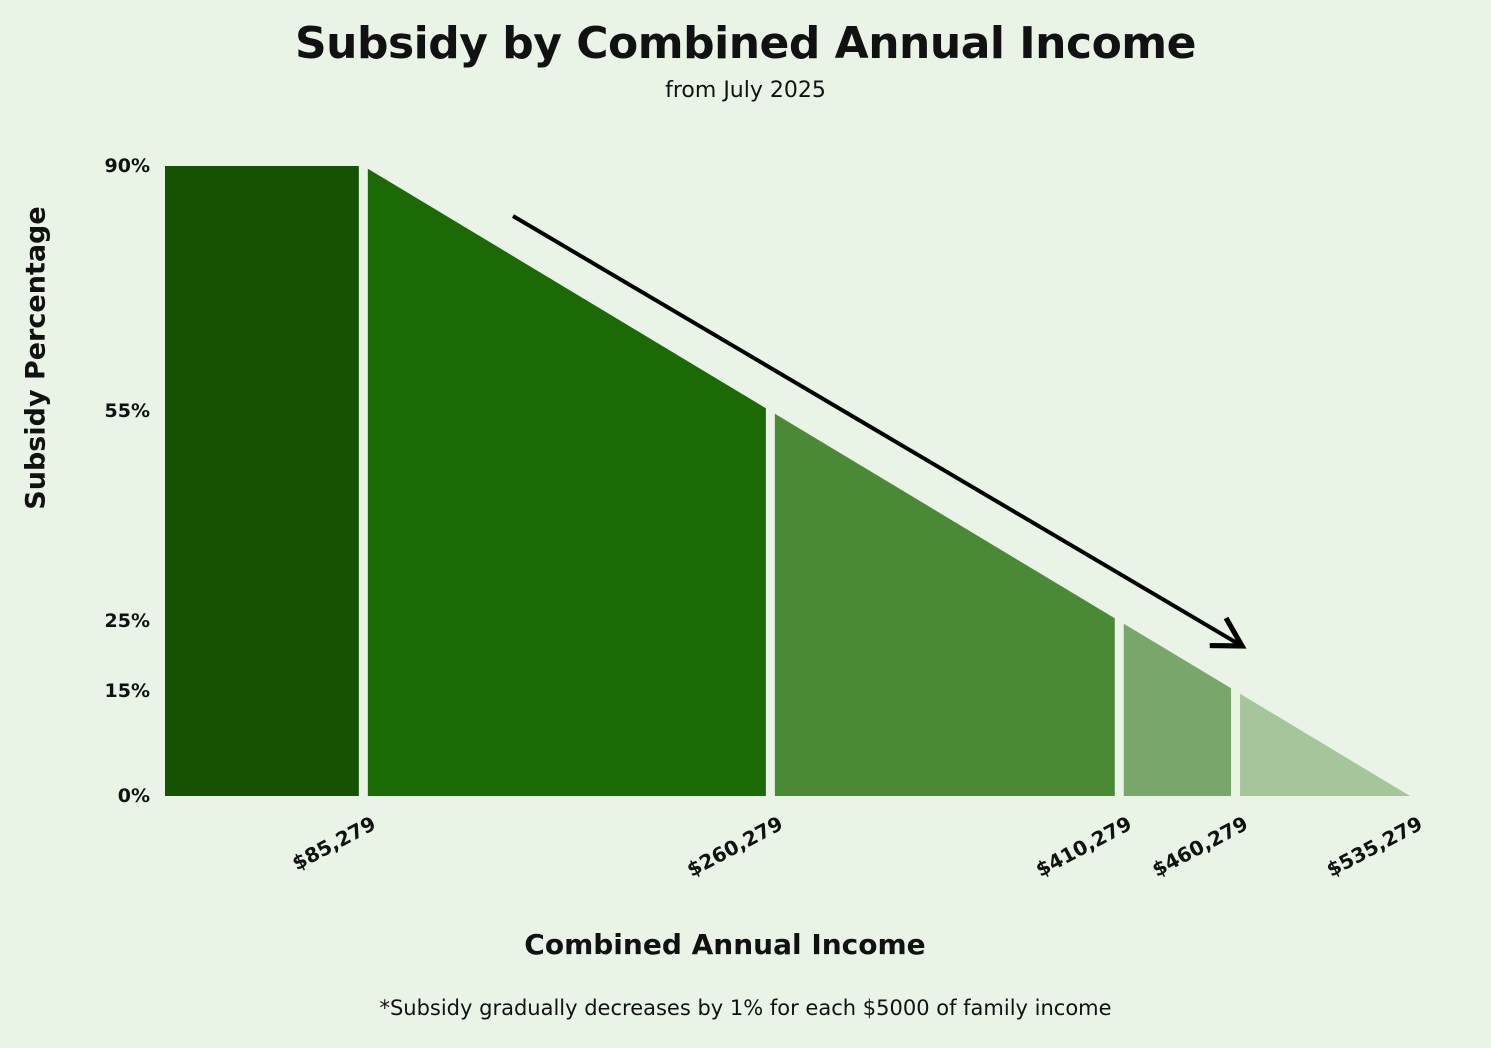 The image size is (1491, 1048). I want to click on x-tick-label: $535,279, so click(1374, 846).